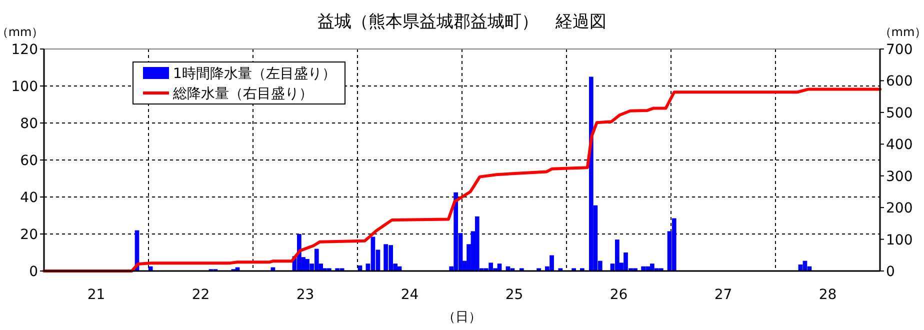 The width and height of the screenshot is (924, 330). Describe the element at coordinates (827, 295) in the screenshot. I see `x-tick-label: 28` at that location.